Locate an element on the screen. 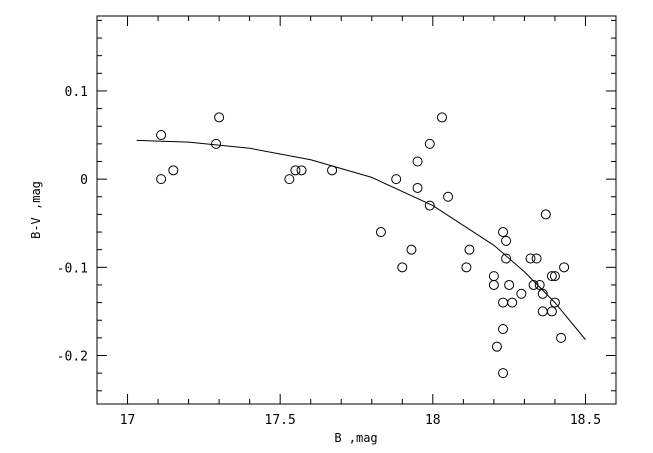 The width and height of the screenshot is (653, 453). y-tick-label: -0.2 is located at coordinates (72, 357).